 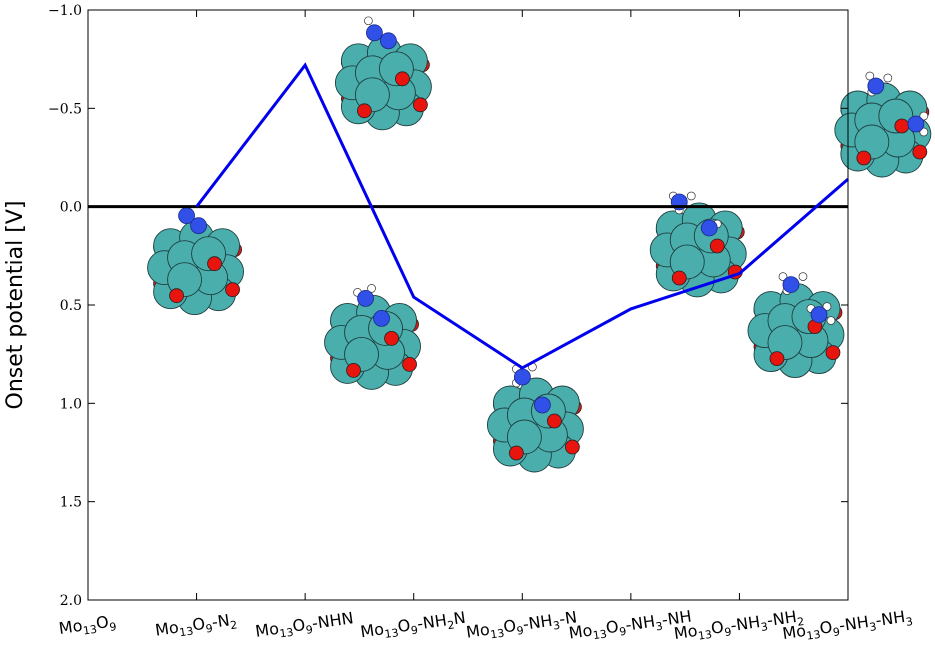 I want to click on y-axis-title: Onset potential [V], so click(x=15, y=305).